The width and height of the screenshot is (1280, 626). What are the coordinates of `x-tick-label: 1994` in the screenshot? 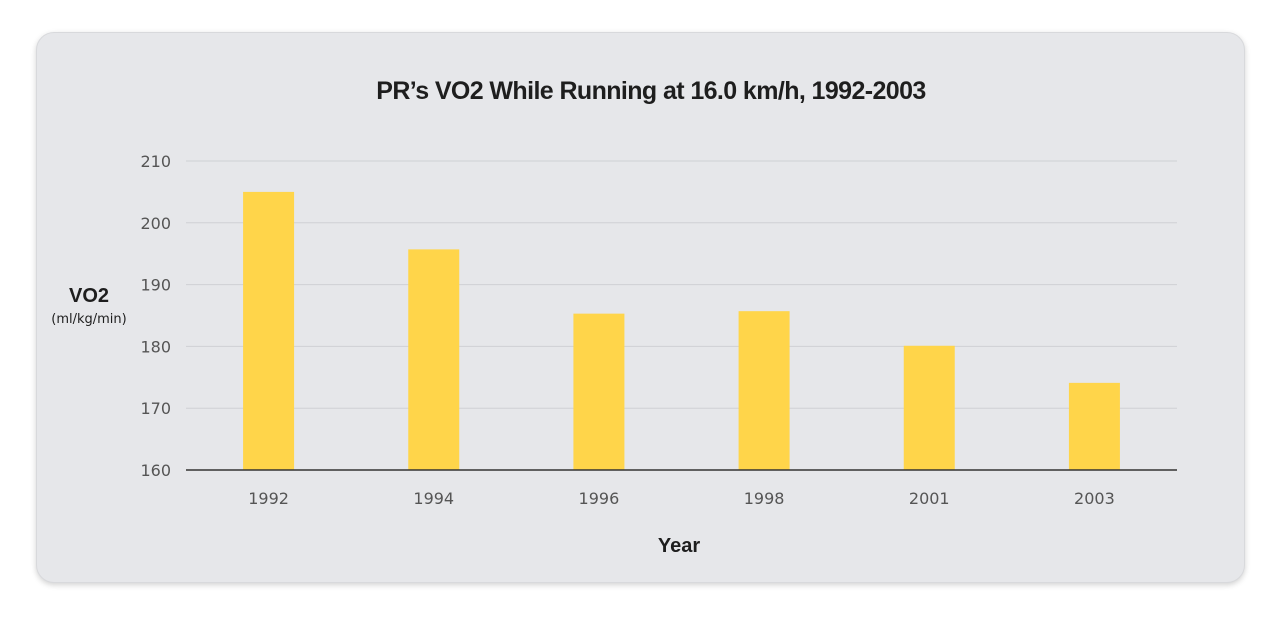 It's located at (433, 498).